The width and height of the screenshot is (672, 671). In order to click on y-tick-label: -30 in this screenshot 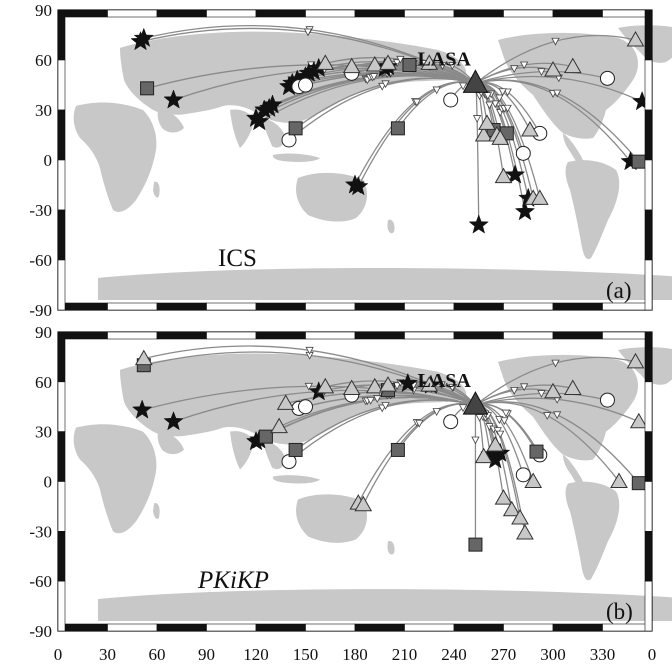, I will do `click(40, 210)`.